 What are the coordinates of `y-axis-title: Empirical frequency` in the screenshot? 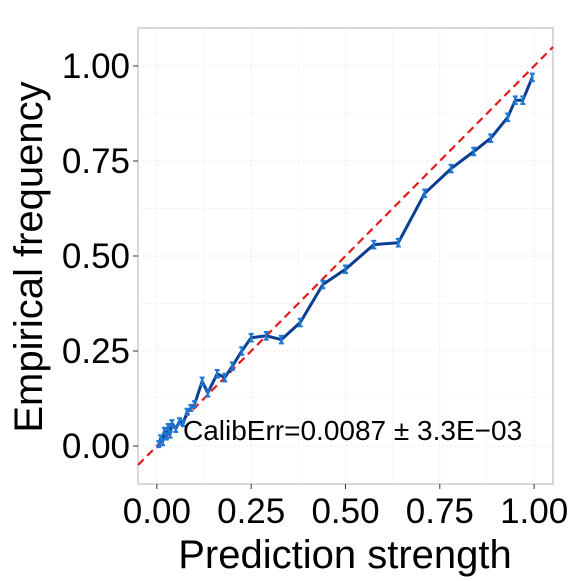 It's located at (29, 256).